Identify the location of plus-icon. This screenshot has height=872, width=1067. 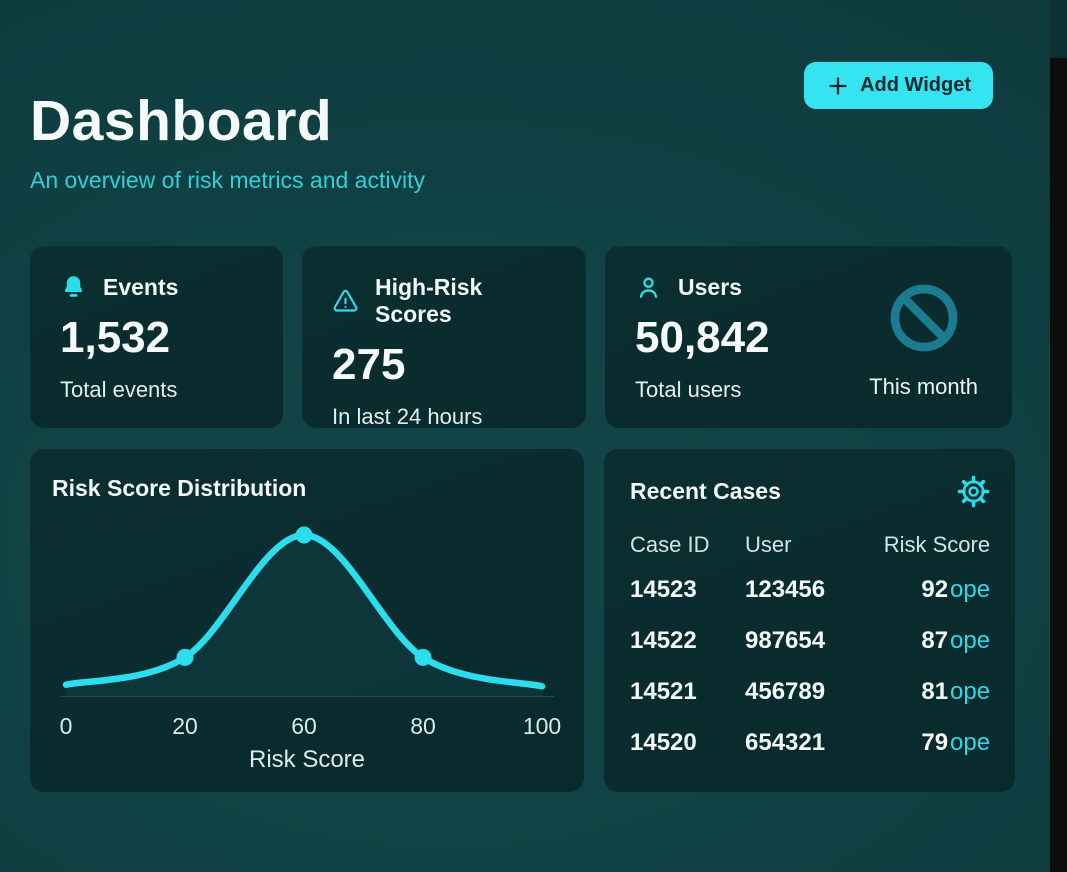
(838, 86).